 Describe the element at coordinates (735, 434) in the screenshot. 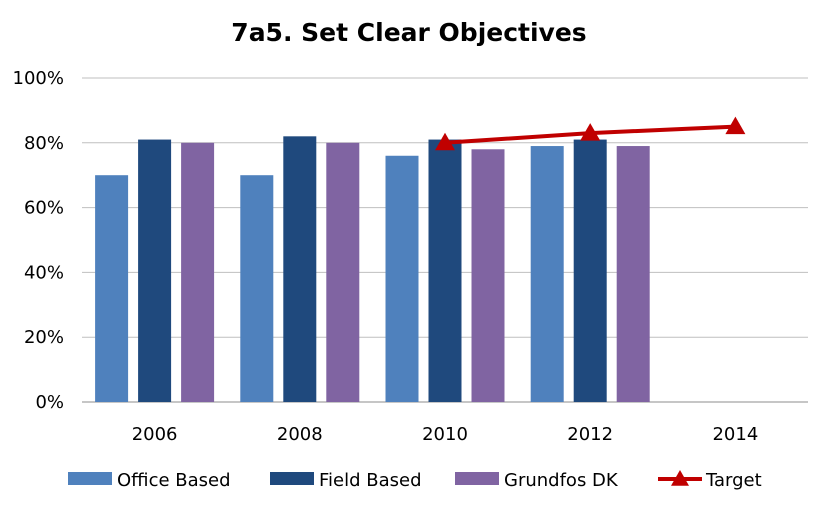

I see `x-tick-label: 2014` at that location.